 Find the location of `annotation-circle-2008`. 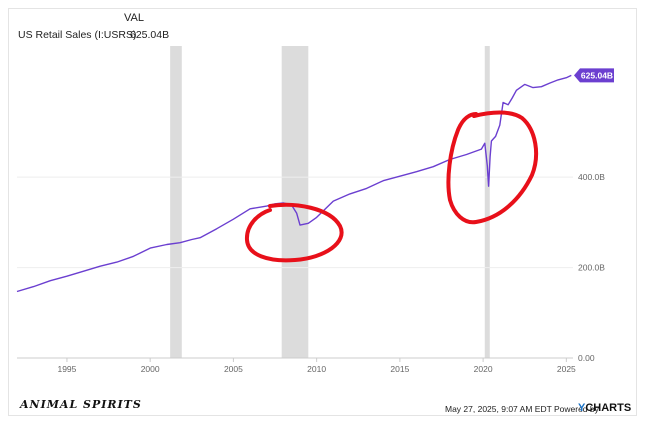

annotation-circle-2008 is located at coordinates (294, 232).